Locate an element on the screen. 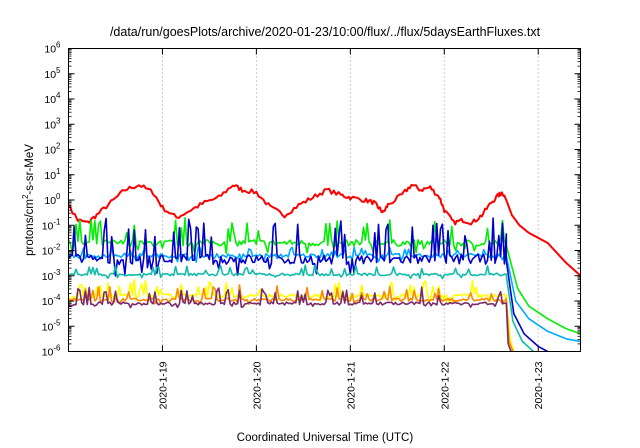  x-tick-label: 2020-1-19 is located at coordinates (163, 385).